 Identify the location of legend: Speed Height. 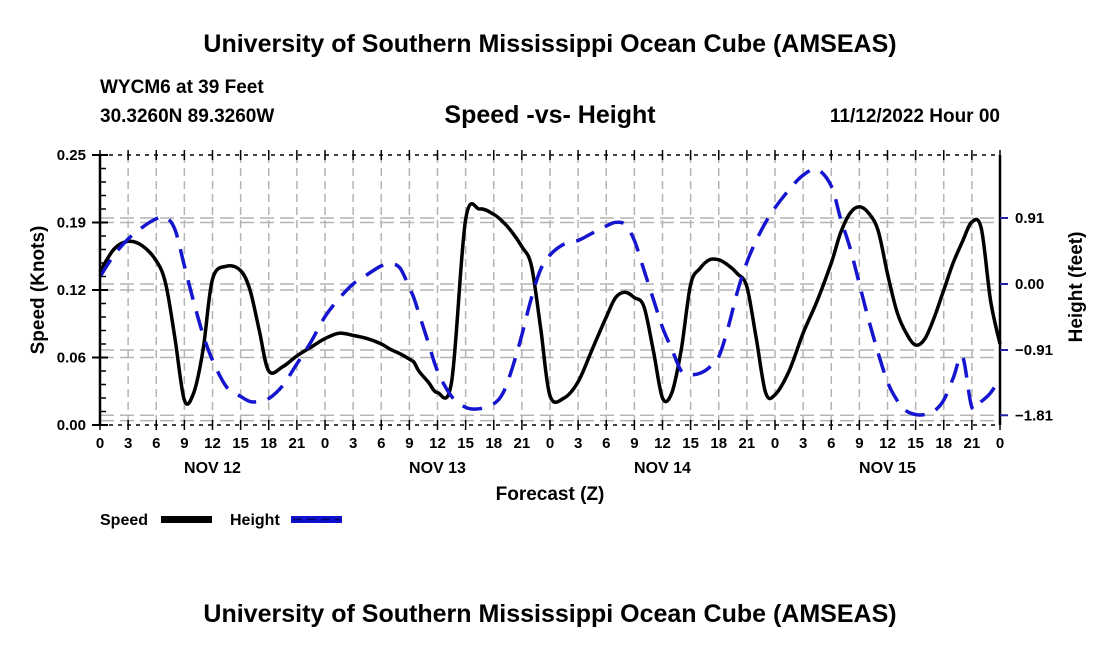
(221, 520).